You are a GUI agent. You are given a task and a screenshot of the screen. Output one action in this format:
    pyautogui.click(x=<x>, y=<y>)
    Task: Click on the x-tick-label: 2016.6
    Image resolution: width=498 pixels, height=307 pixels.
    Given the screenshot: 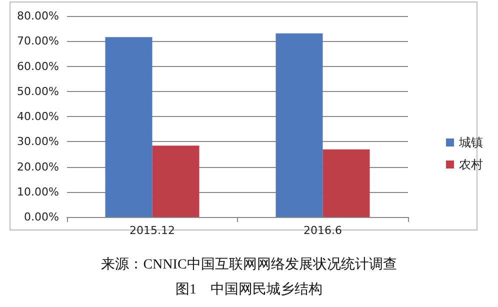 What is the action you would take?
    pyautogui.click(x=323, y=230)
    